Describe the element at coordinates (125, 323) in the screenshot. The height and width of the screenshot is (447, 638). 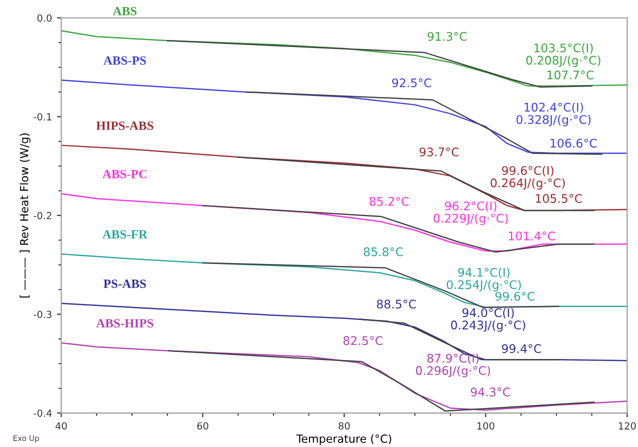
I see `series-label: ABS-HIPS` at that location.